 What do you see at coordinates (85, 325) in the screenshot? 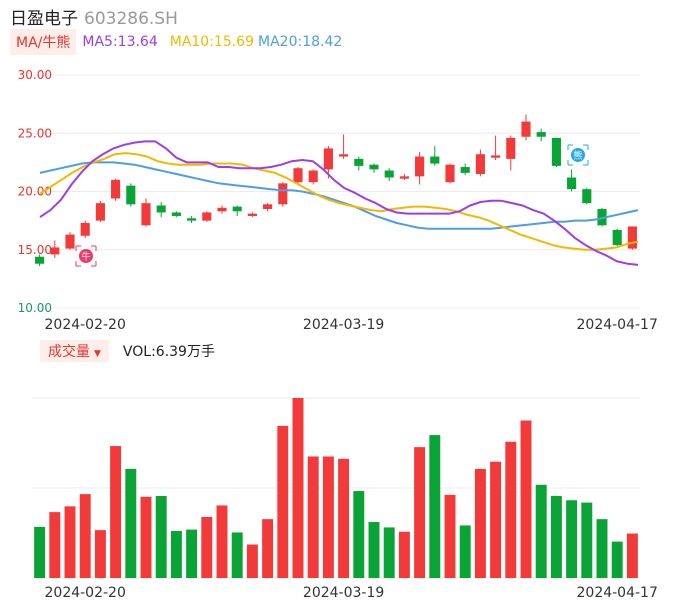
I see `x-tick-label: 2024-02-20` at bounding box center [85, 325].